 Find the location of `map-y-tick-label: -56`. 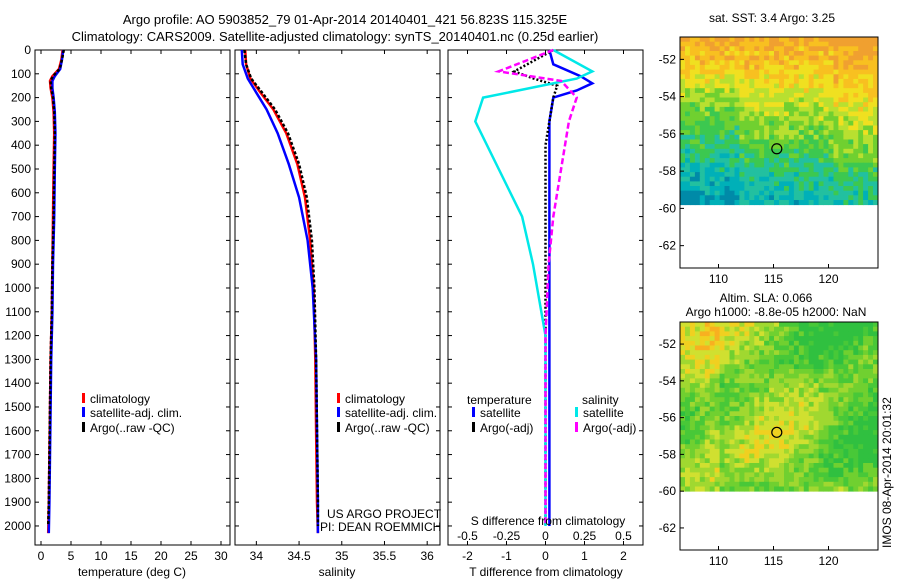

map-y-tick-label: -56 is located at coordinates (668, 134).